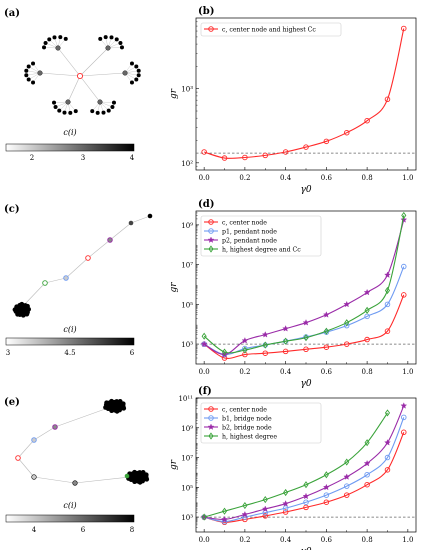 The width and height of the screenshot is (423, 554). I want to click on colorbar-a-tick-2: 4, so click(132, 158).